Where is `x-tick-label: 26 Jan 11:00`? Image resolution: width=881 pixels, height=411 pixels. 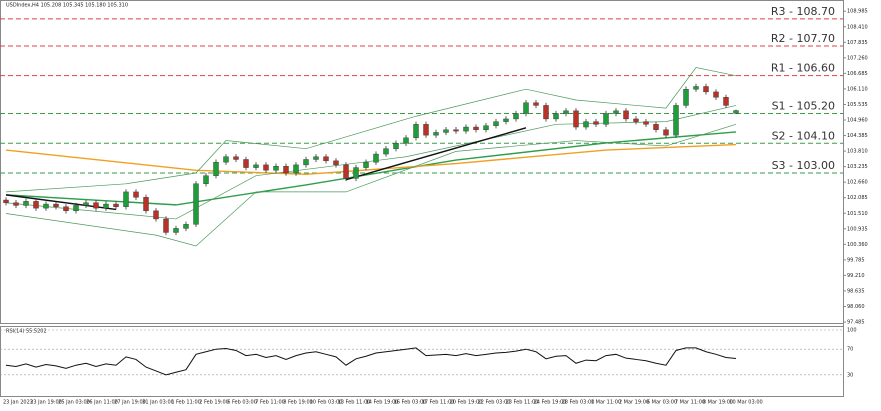
x-tick-label: 26 Jan 11:00 is located at coordinates (102, 403).